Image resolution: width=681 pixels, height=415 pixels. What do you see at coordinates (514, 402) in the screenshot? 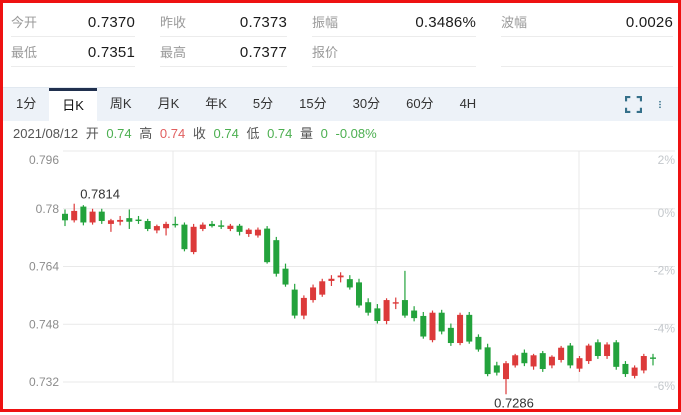
I see `low-annotation: 0.7286` at bounding box center [514, 402].